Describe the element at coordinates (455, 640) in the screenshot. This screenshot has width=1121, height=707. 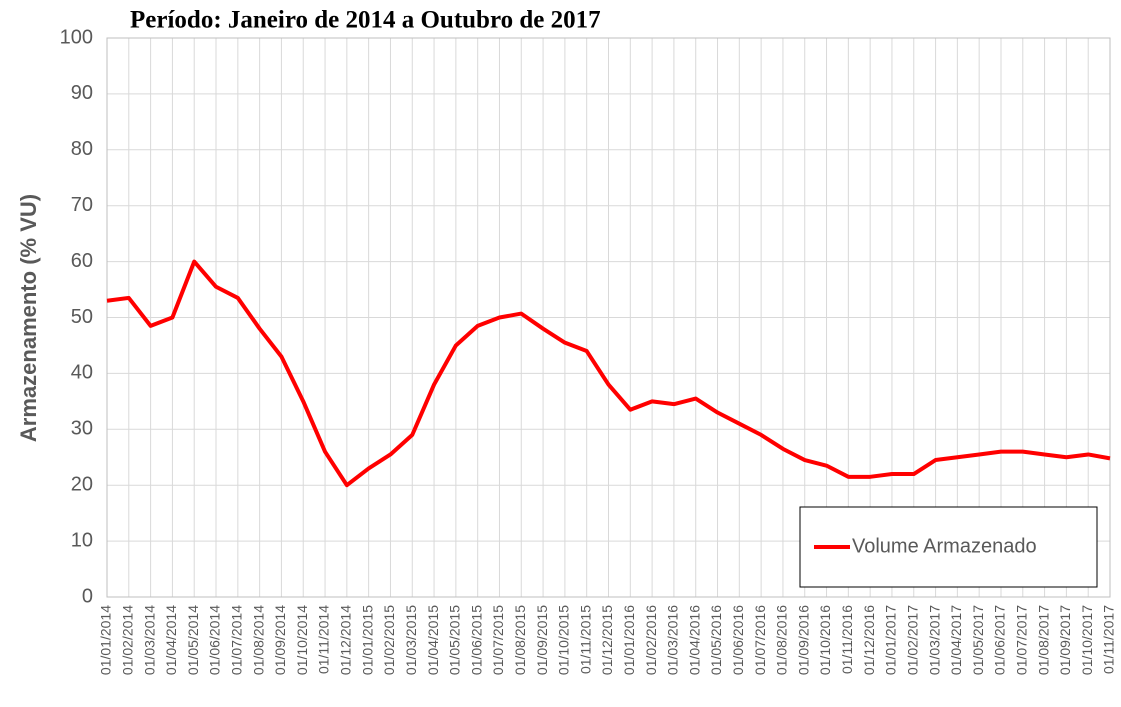
I see `x-tick-label: 01/05/2015` at that location.